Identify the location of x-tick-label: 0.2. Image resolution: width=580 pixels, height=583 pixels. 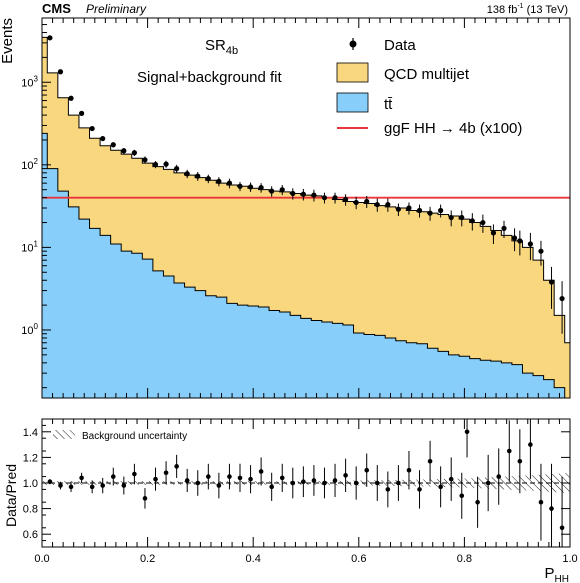
(147, 559).